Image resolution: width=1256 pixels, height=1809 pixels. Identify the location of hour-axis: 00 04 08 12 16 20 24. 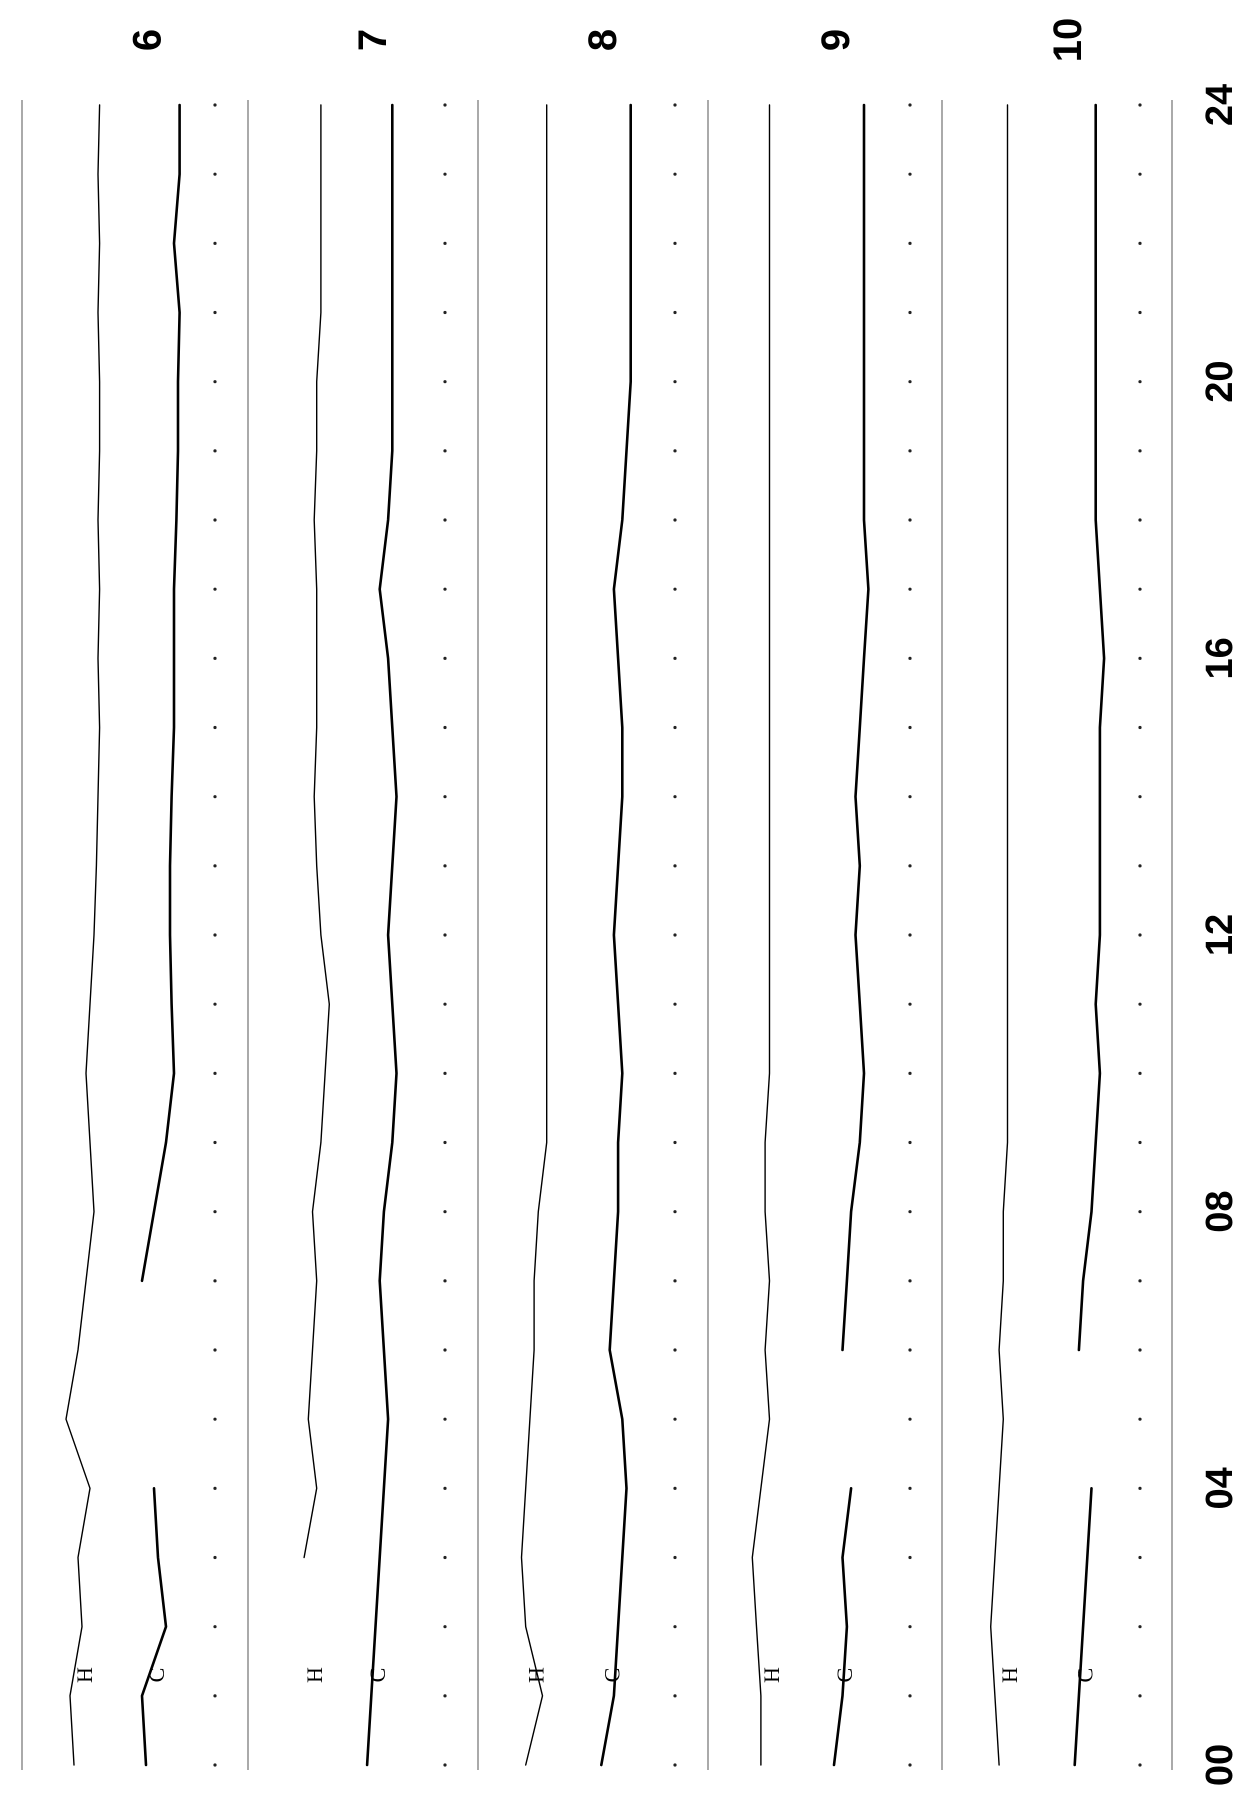
(1220, 935).